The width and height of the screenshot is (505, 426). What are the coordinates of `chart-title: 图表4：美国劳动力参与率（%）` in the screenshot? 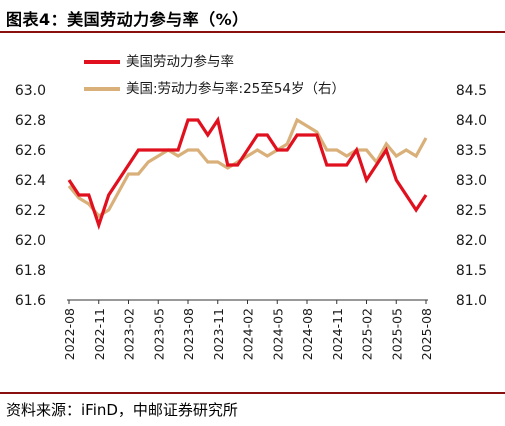 It's located at (127, 19).